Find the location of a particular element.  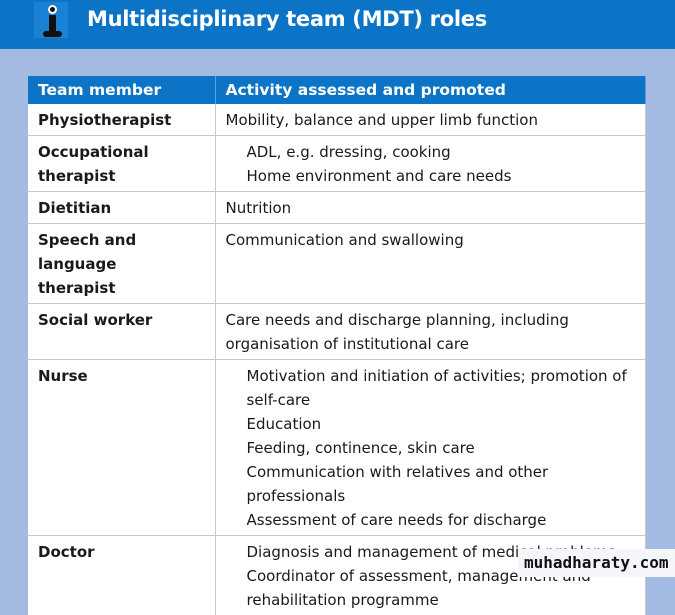

watermark: muhadharaty.com is located at coordinates (596, 563).